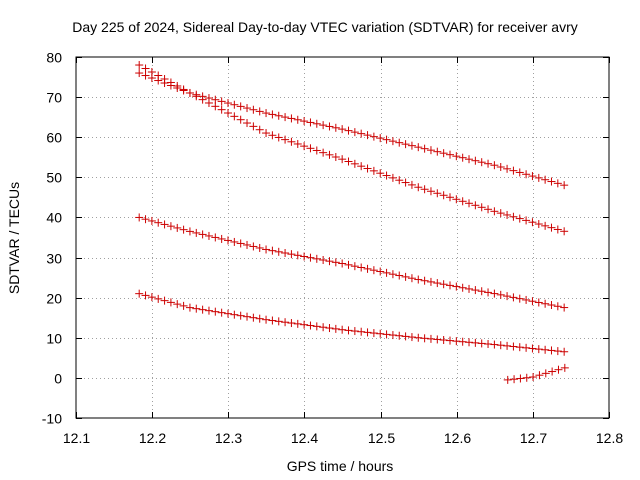  What do you see at coordinates (54, 58) in the screenshot?
I see `y-tick-label: 80` at bounding box center [54, 58].